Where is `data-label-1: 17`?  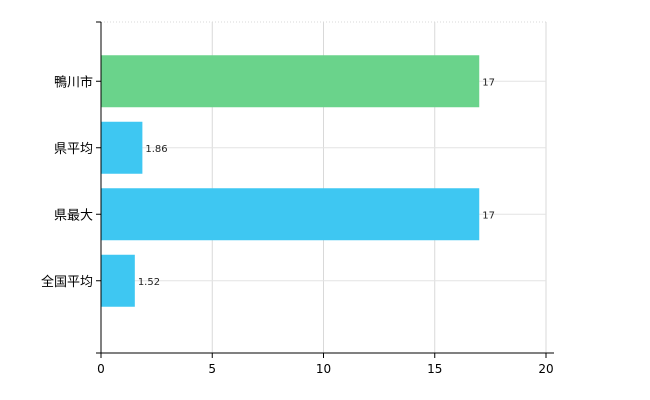
data-label-1: 17 is located at coordinates (488, 82).